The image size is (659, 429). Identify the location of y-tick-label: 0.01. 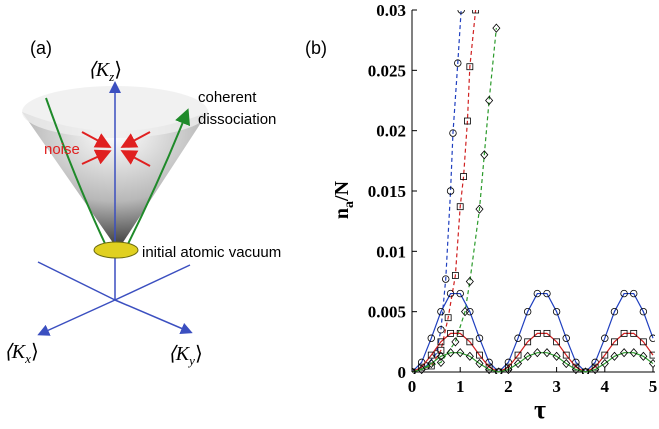
(391, 251).